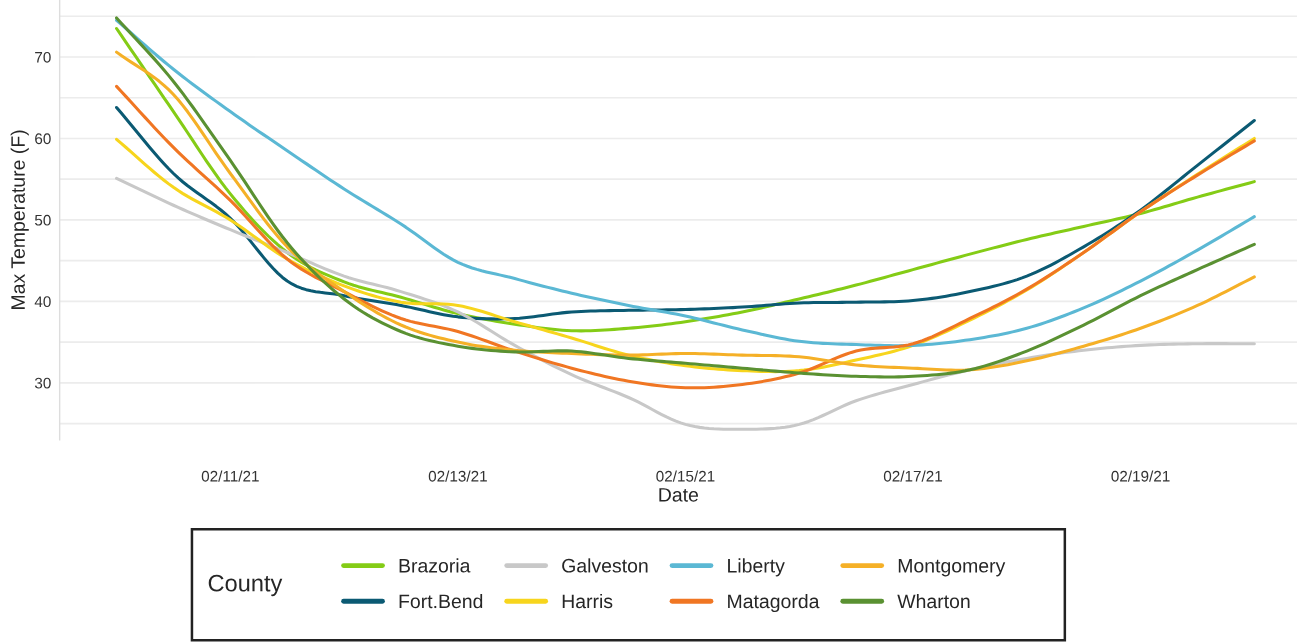 This screenshot has height=644, width=1297. Describe the element at coordinates (457, 476) in the screenshot. I see `x-tick-label: 02/13/21` at that location.